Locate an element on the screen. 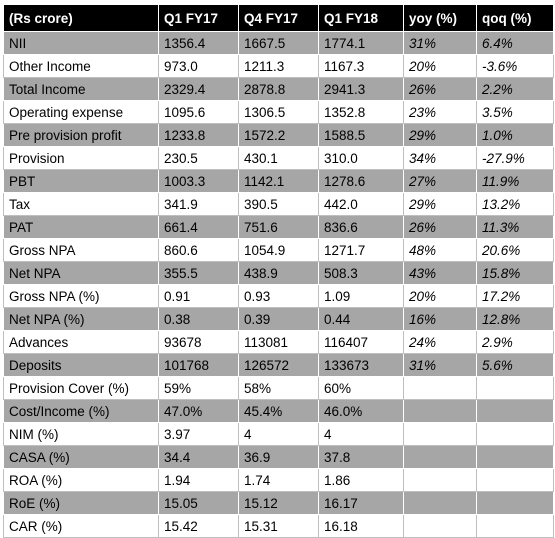 The image size is (555, 538). table-row: Total Income 2329.4 2878.8 2941.3 26% 2.2% is located at coordinates (278, 89).